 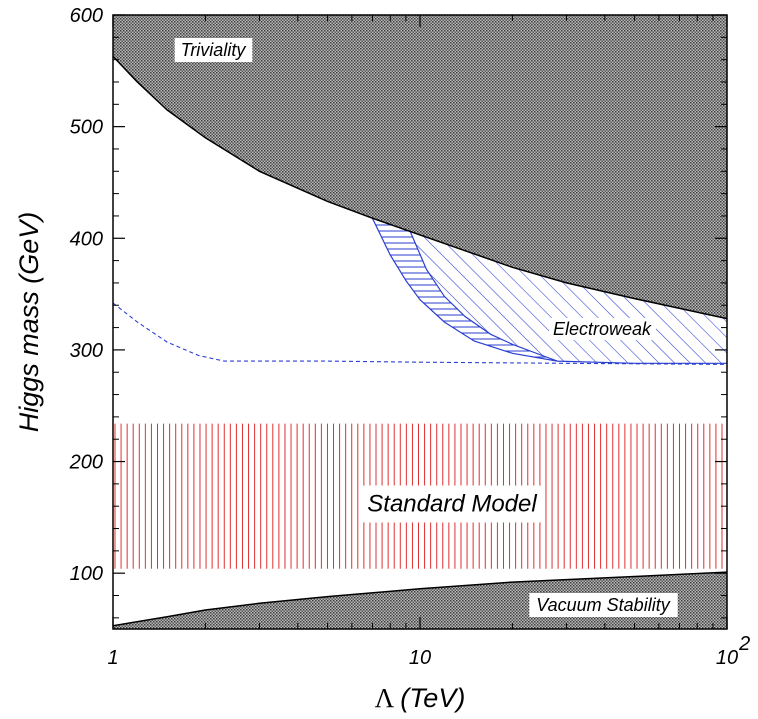 I want to click on y-tick-label: 500, so click(x=86, y=128).